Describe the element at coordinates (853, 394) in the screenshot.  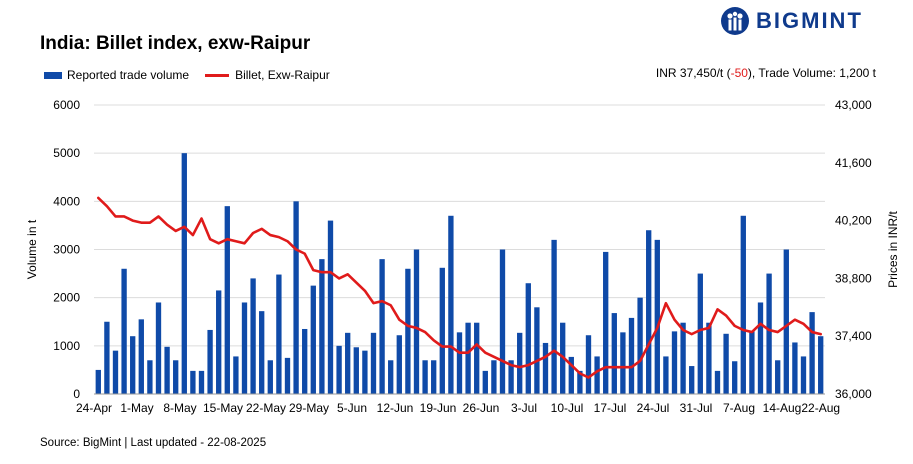
I see `y2-tick-label: 36,000` at that location.